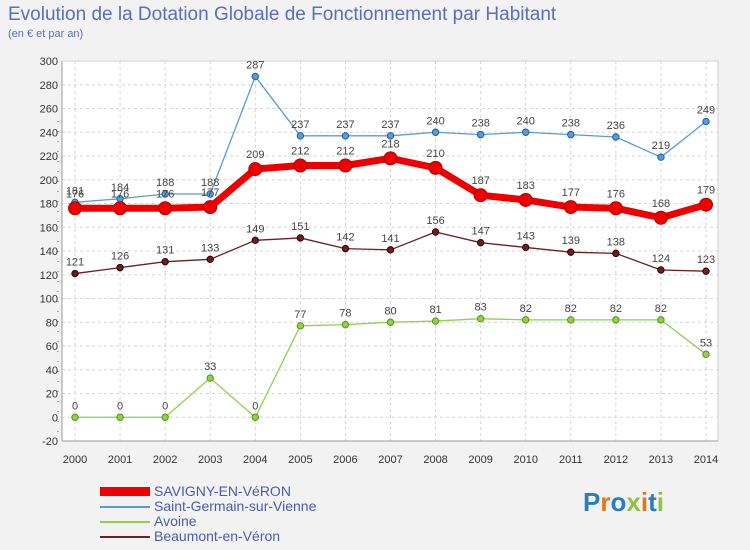  I want to click on x-tick-label: 2008, so click(435, 460).